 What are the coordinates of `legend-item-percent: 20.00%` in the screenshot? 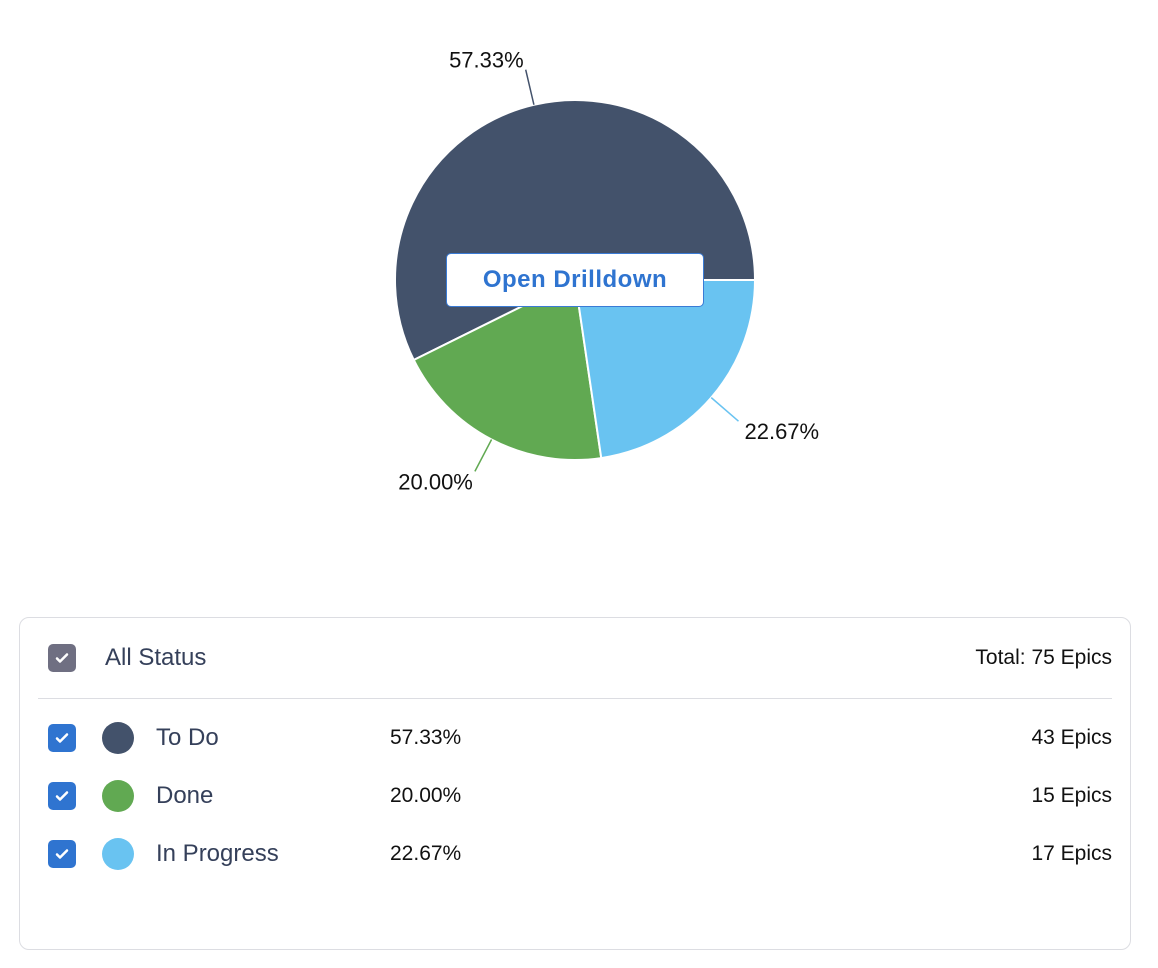 It's located at (426, 795).